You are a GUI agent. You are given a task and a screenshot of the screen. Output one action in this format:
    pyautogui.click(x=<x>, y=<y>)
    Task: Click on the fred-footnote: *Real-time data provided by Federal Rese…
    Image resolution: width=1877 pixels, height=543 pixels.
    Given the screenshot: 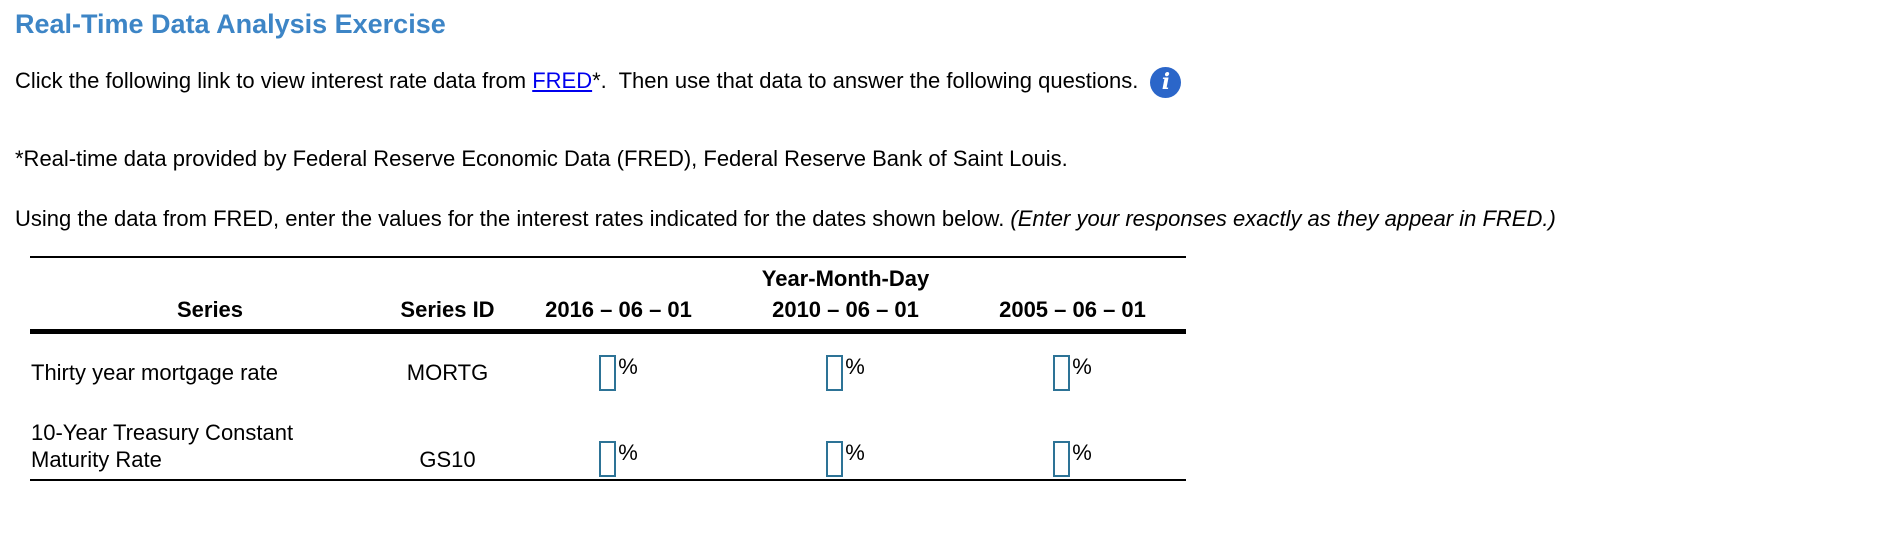 What is the action you would take?
    pyautogui.click(x=541, y=158)
    